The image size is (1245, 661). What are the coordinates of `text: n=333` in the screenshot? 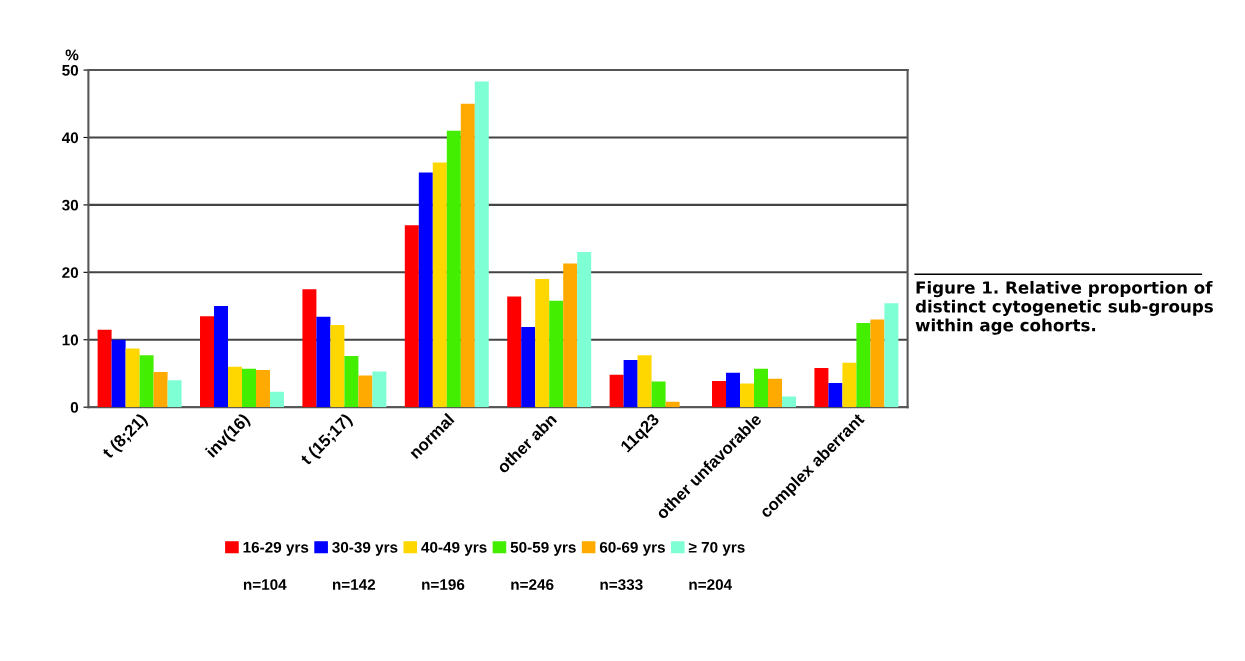 It's located at (621, 585).